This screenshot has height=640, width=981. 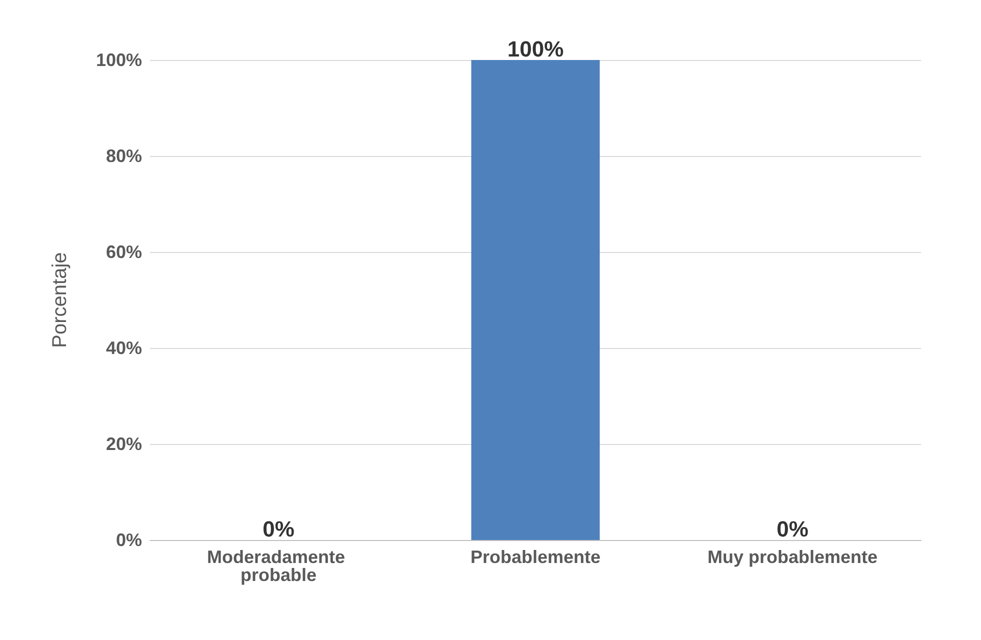 What do you see at coordinates (119, 60) in the screenshot?
I see `y-tick-label: 100%` at bounding box center [119, 60].